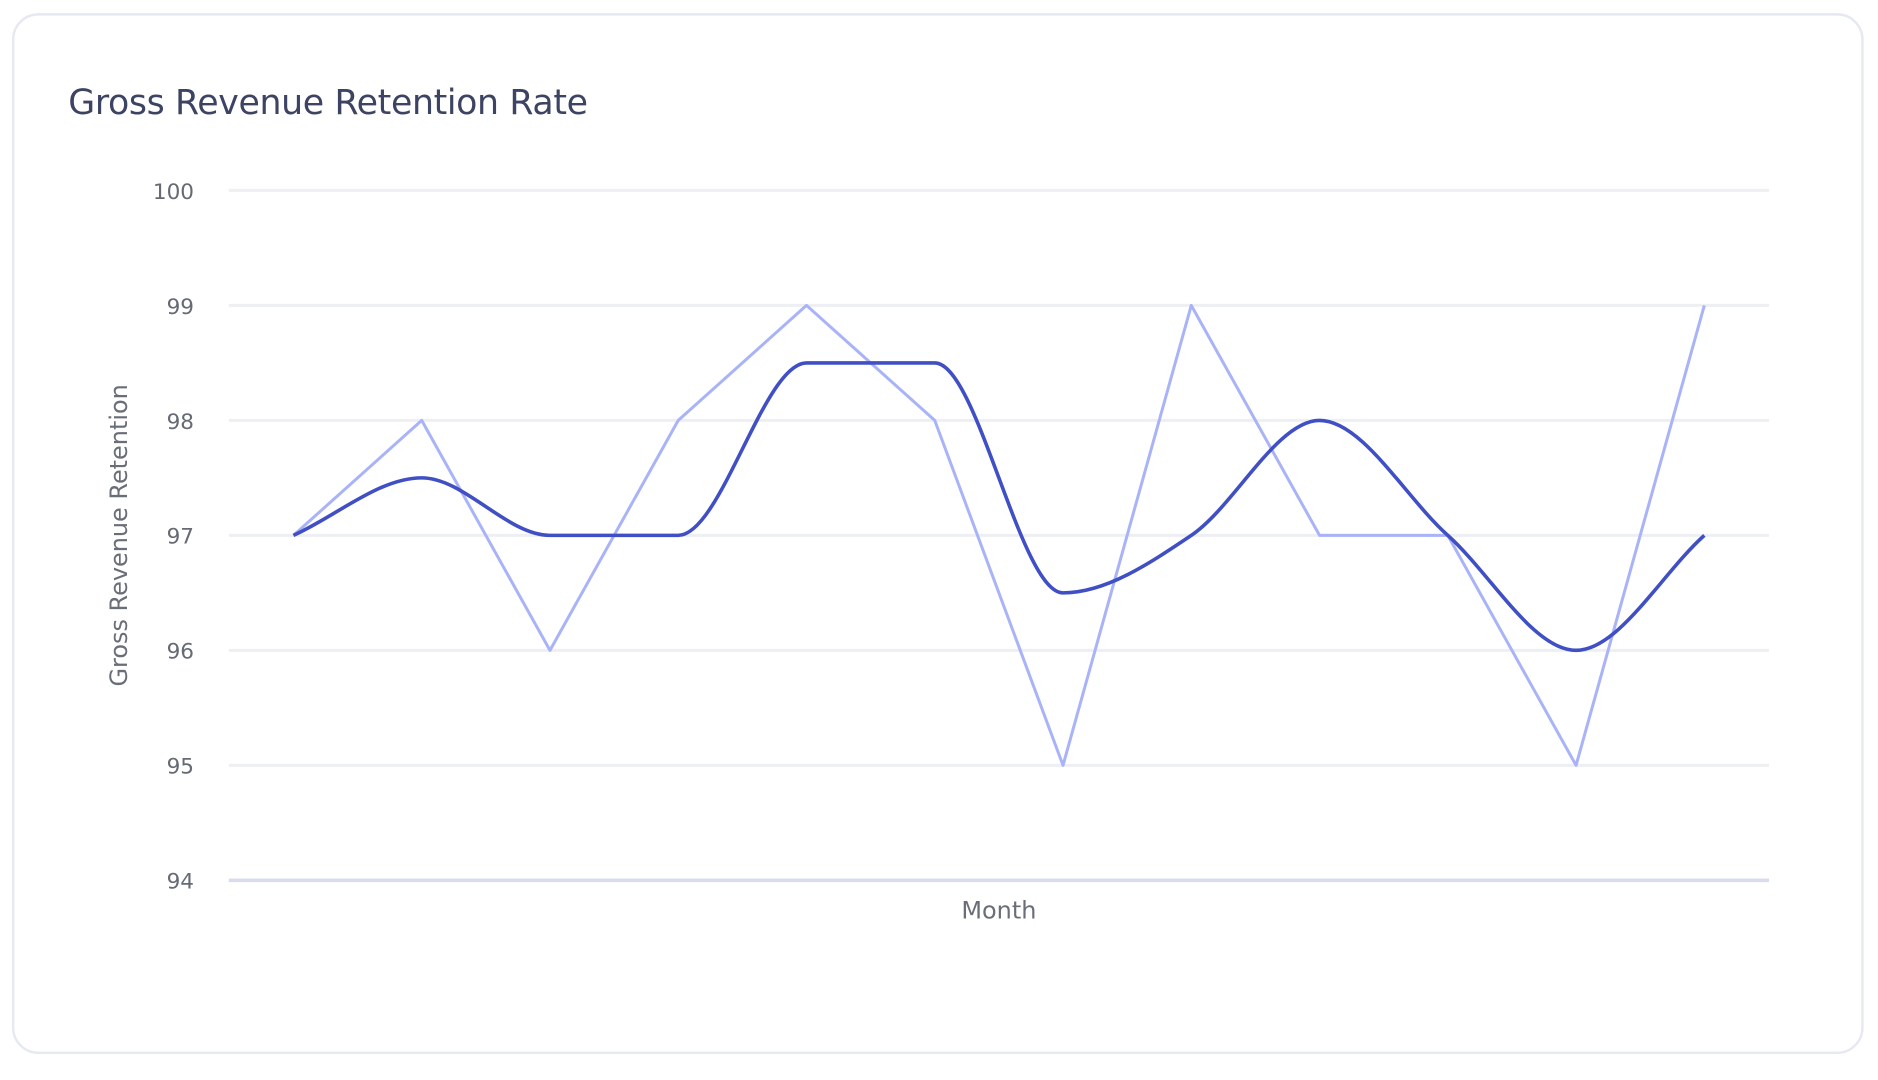 The image size is (1878, 1080). Describe the element at coordinates (180, 307) in the screenshot. I see `y-tick-label: 99` at that location.